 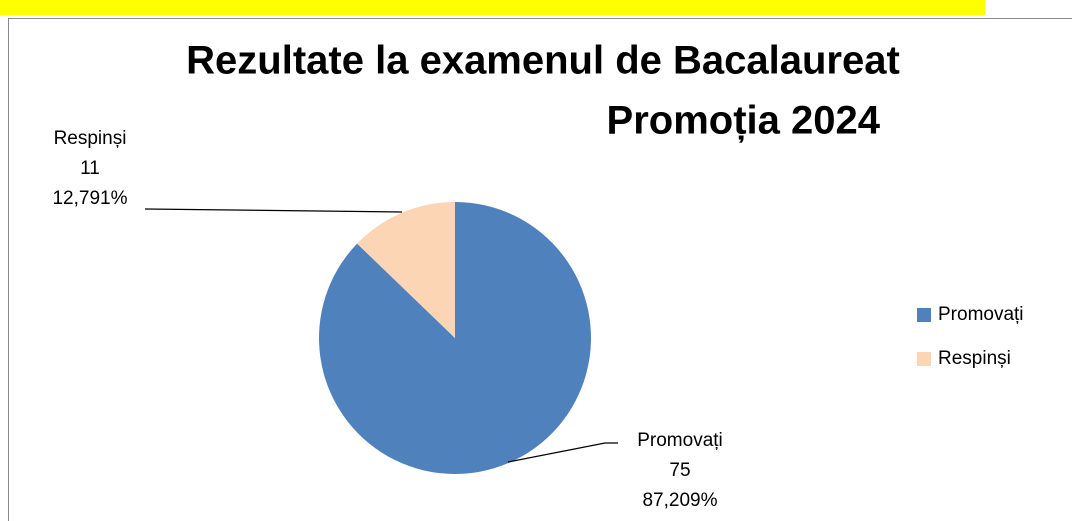 What do you see at coordinates (679, 500) in the screenshot?
I see `data-label-percent: 87,209%` at bounding box center [679, 500].